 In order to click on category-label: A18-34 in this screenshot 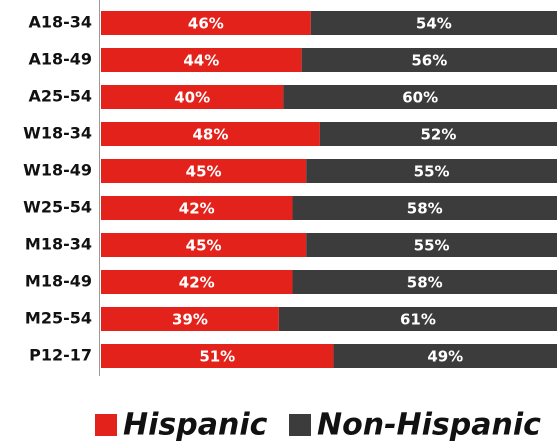, I will do `click(60, 22)`.